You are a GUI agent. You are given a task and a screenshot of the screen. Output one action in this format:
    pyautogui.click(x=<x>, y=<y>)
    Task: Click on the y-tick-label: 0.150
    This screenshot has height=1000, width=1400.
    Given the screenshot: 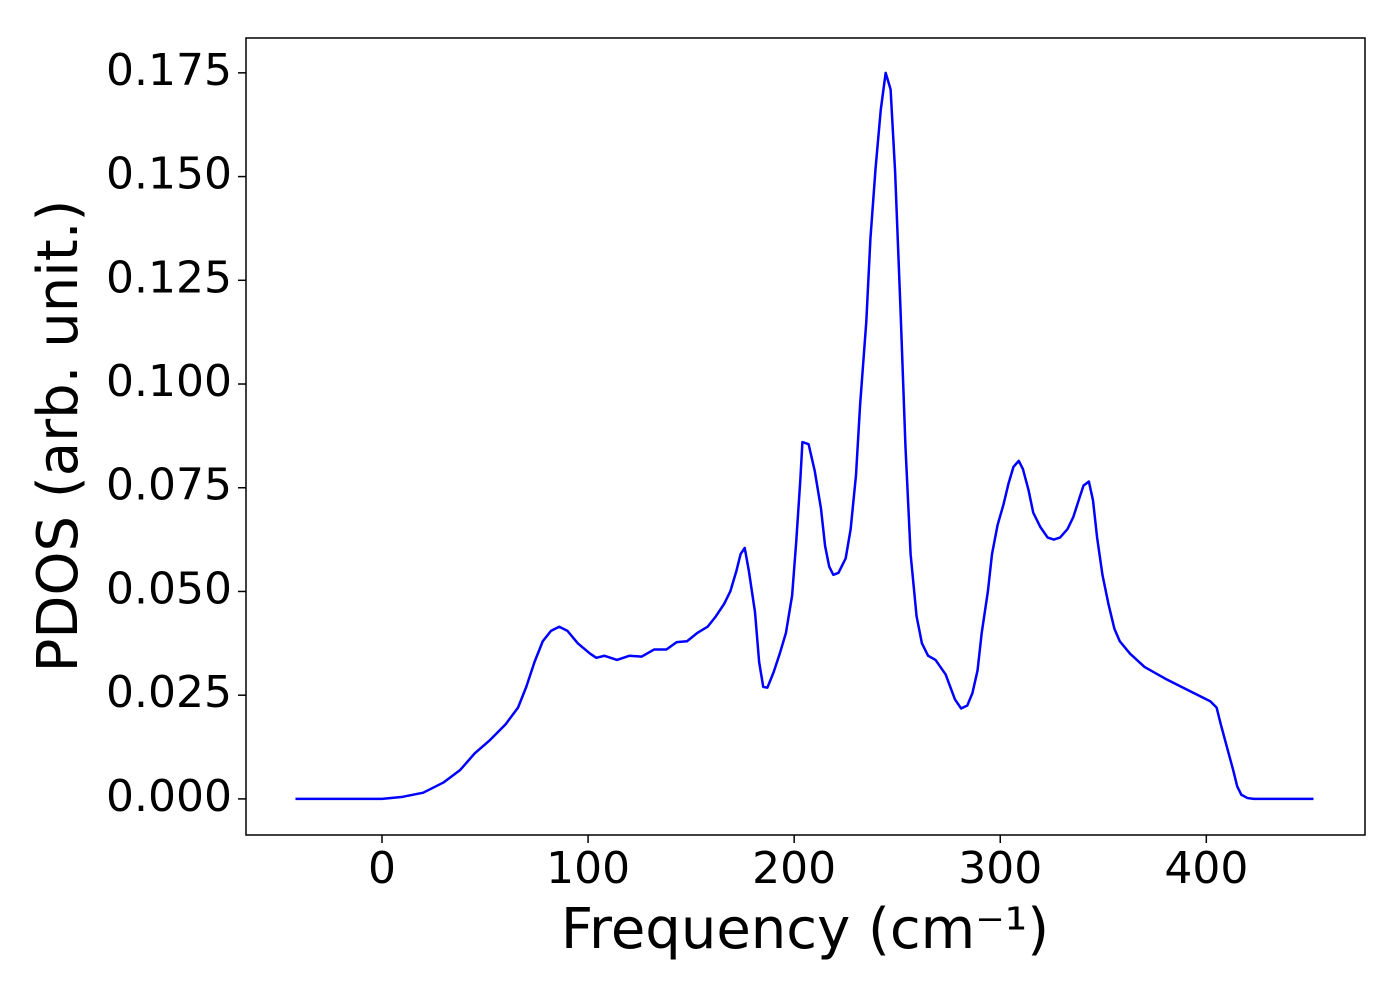 What is the action you would take?
    pyautogui.click(x=169, y=174)
    